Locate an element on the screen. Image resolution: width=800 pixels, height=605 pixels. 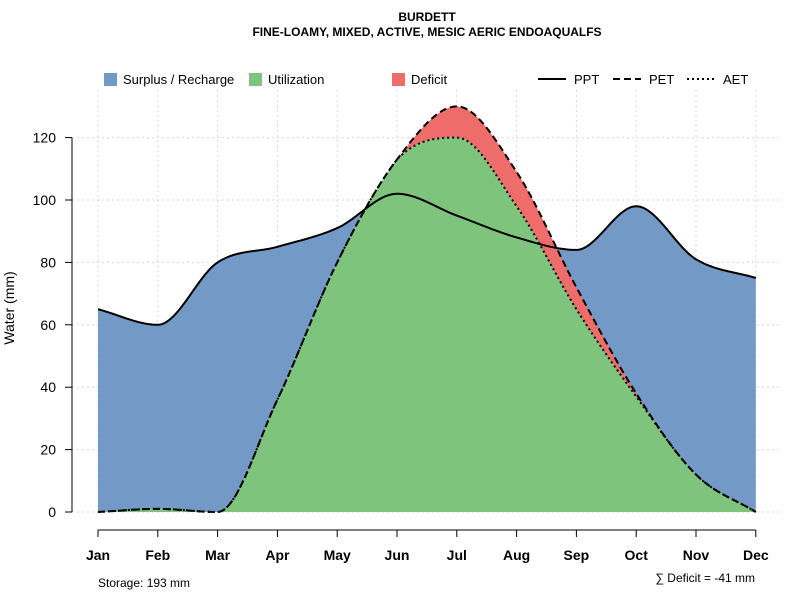
x-tick-label-oct: Oct is located at coordinates (637, 555).